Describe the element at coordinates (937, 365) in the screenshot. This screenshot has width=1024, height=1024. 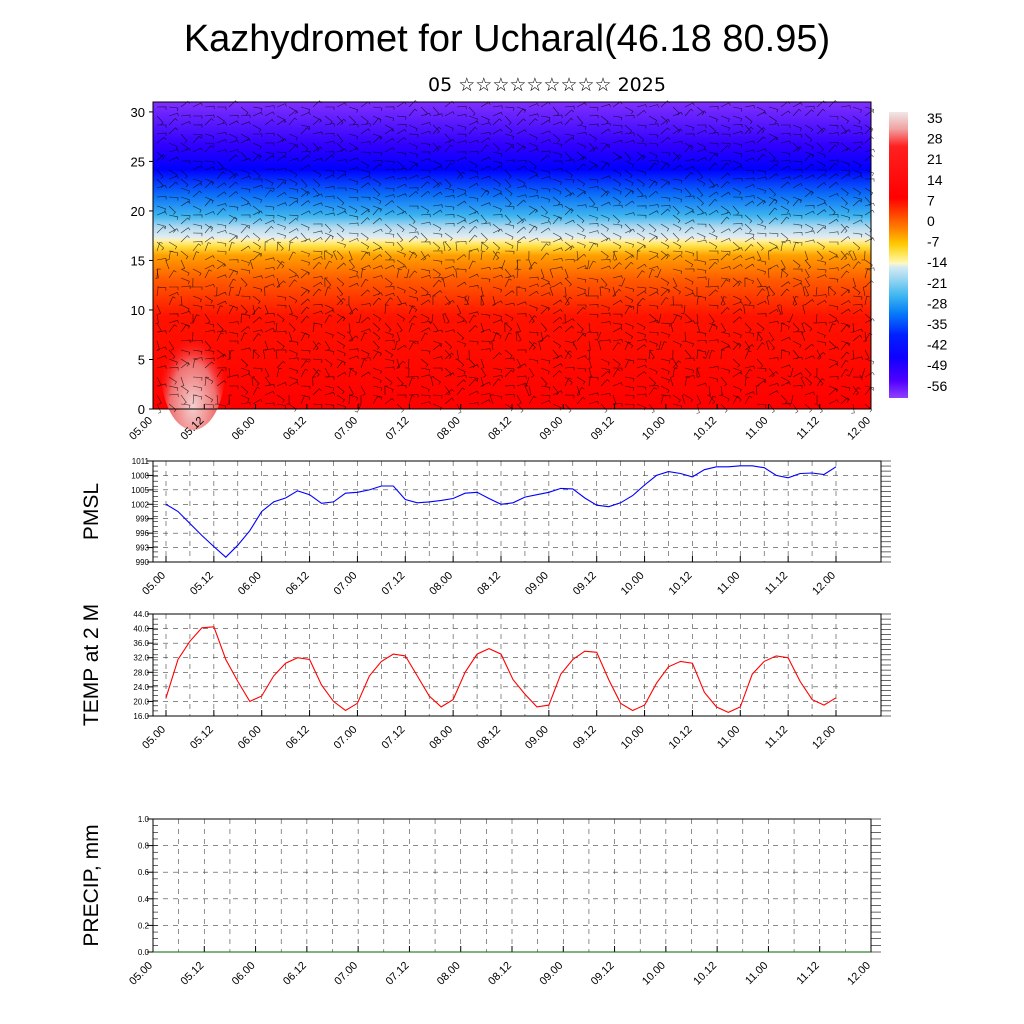
I see `colorbar-label: -49` at that location.